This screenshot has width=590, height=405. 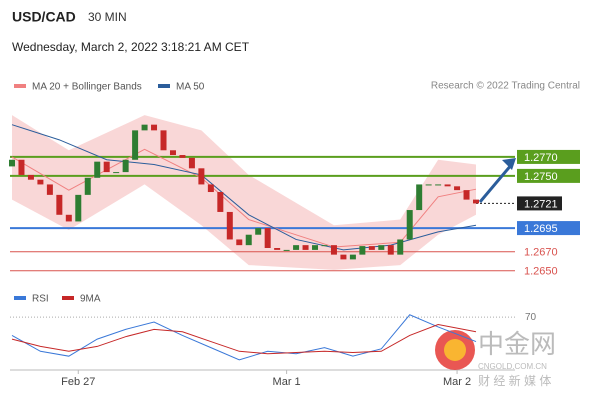 What do you see at coordinates (457, 382) in the screenshot?
I see `x-tick-label: Mar 2` at bounding box center [457, 382].